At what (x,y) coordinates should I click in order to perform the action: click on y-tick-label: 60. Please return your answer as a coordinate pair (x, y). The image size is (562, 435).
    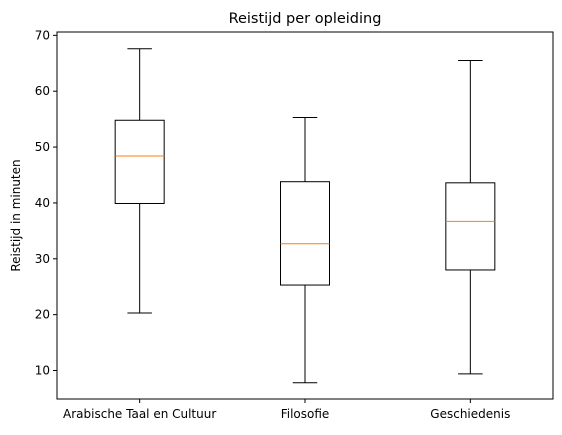
    Looking at the image, I should click on (42, 91).